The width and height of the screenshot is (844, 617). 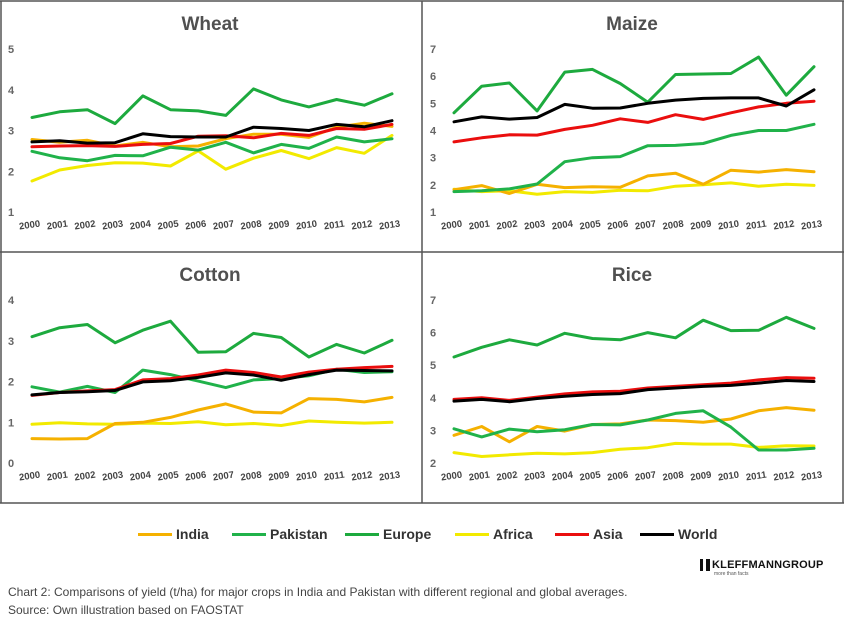 What do you see at coordinates (698, 534) in the screenshot?
I see `legend-label: World` at bounding box center [698, 534].